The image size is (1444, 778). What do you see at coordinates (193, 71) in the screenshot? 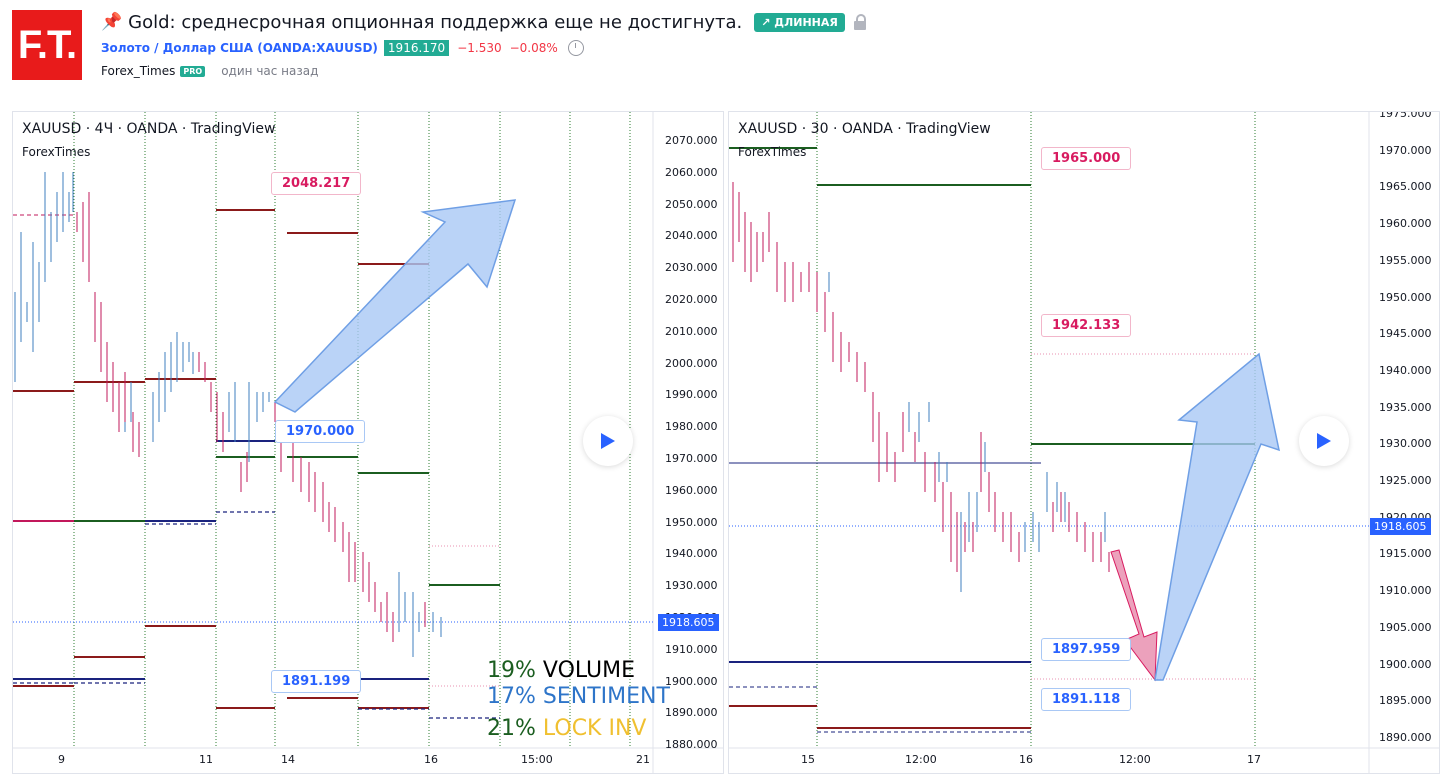
I see `pro-badge: PRO` at bounding box center [193, 71].